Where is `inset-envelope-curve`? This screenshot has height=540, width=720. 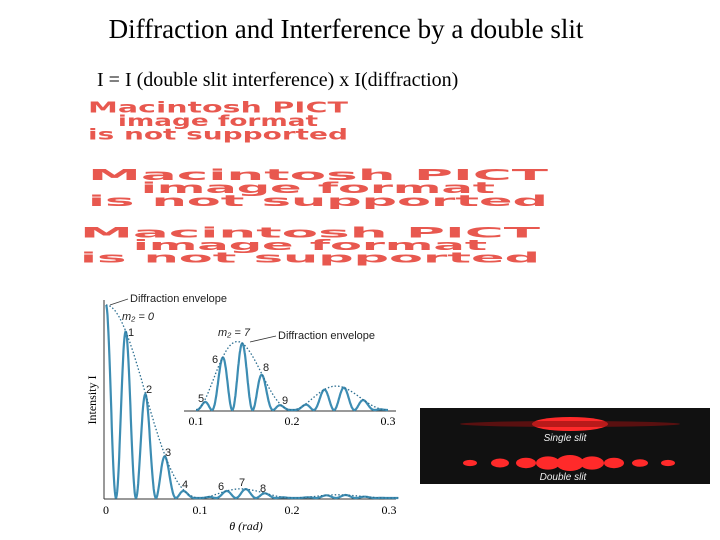
inset-envelope-curve is located at coordinates (292, 375).